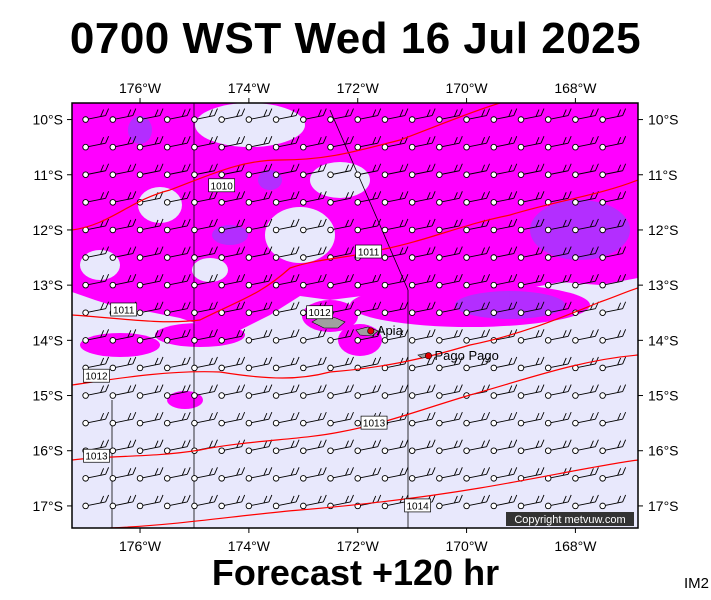 The height and width of the screenshot is (600, 711). What do you see at coordinates (569, 520) in the screenshot?
I see `copyright-text: Copyright metvuw.com` at bounding box center [569, 520].